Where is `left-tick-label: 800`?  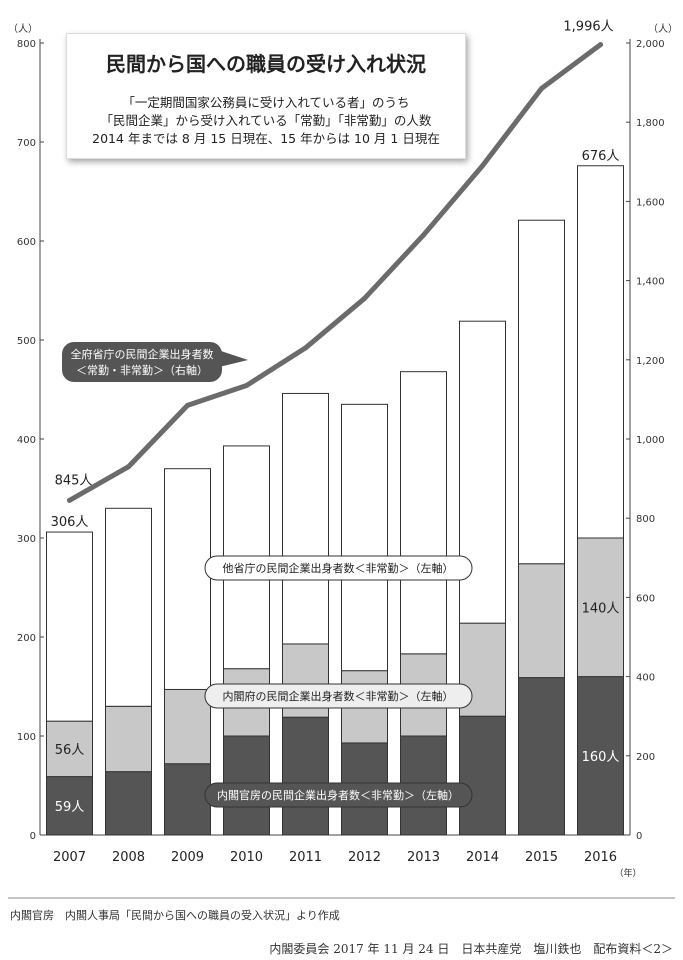 left-tick-label: 800 is located at coordinates (26, 44).